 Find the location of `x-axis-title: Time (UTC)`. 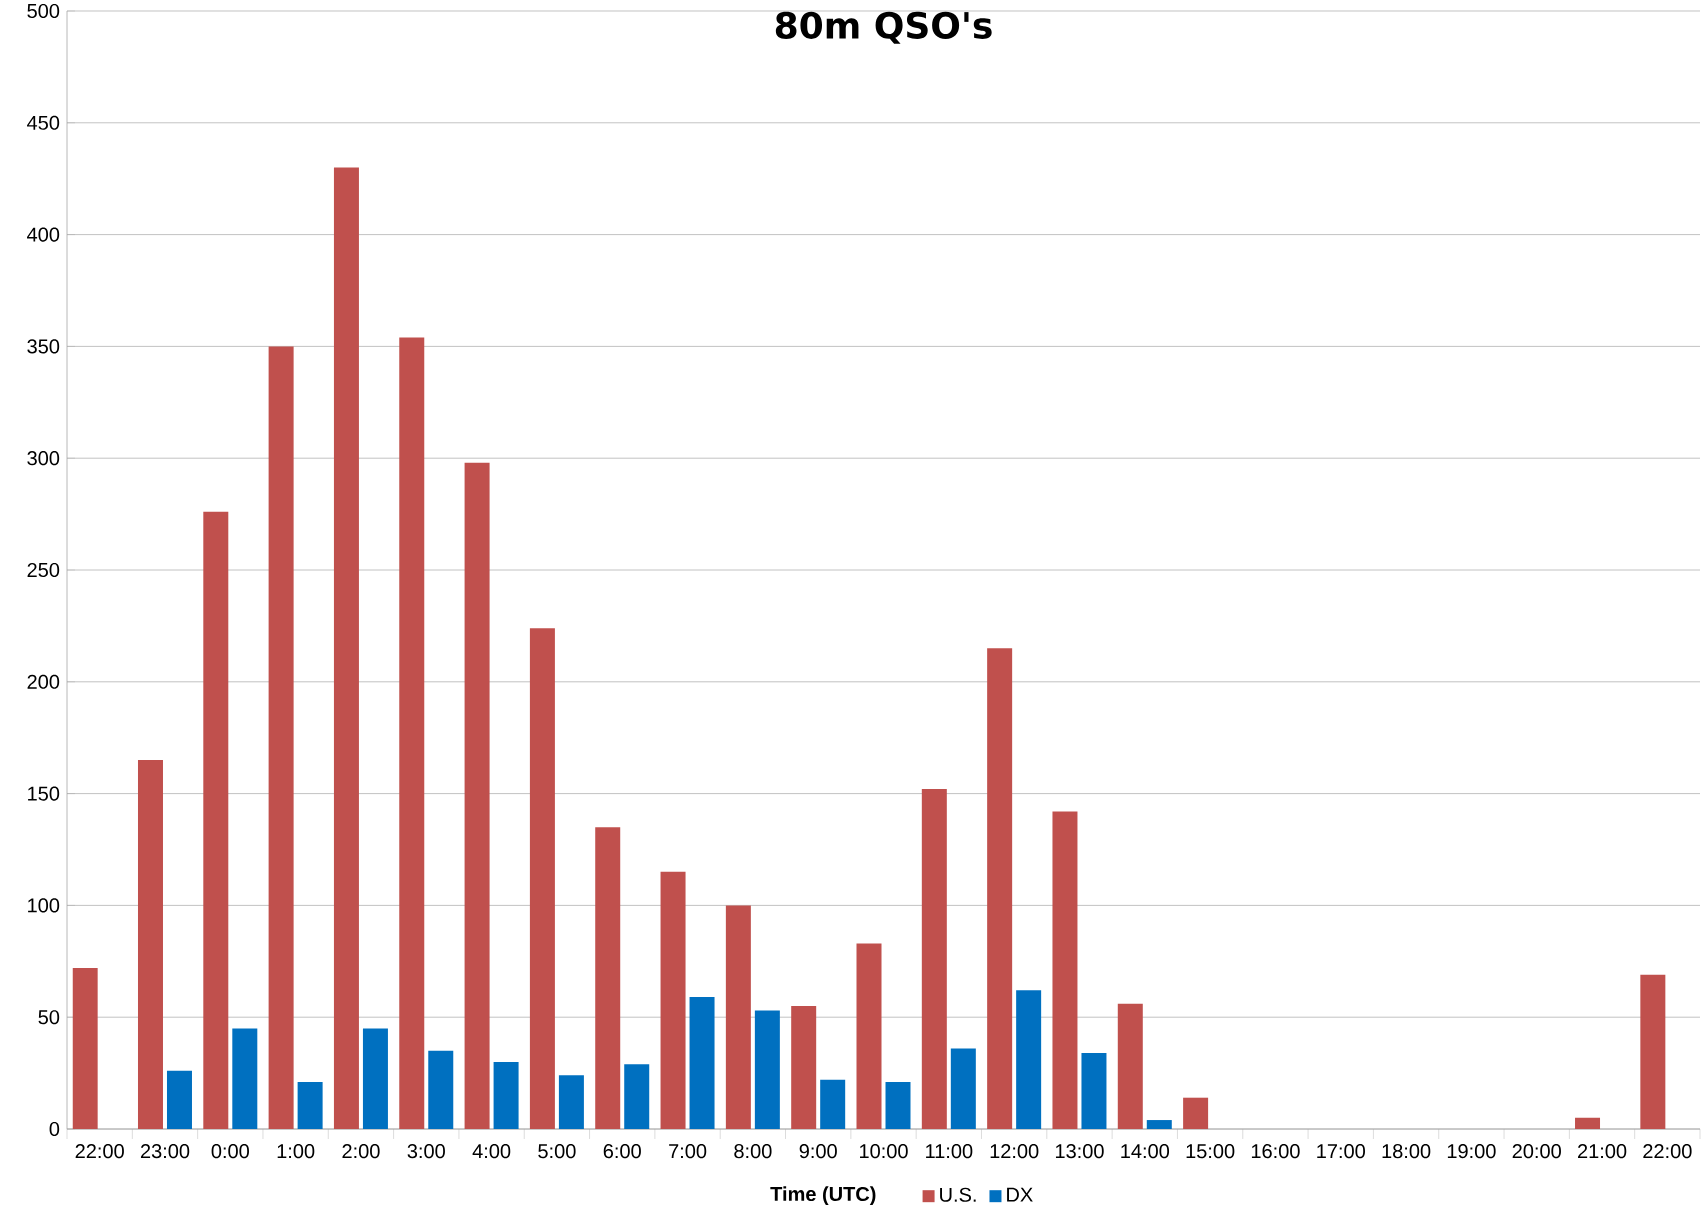

x-axis-title: Time (UTC) is located at coordinates (823, 1196).